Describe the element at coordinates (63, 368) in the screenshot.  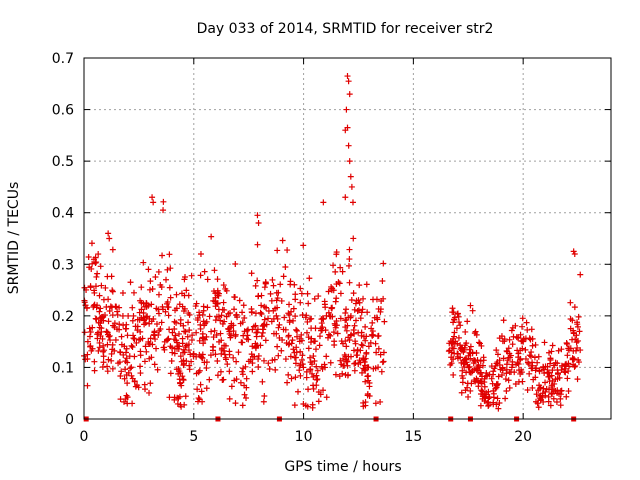
I see `y-tick-label: 0.1` at that location.